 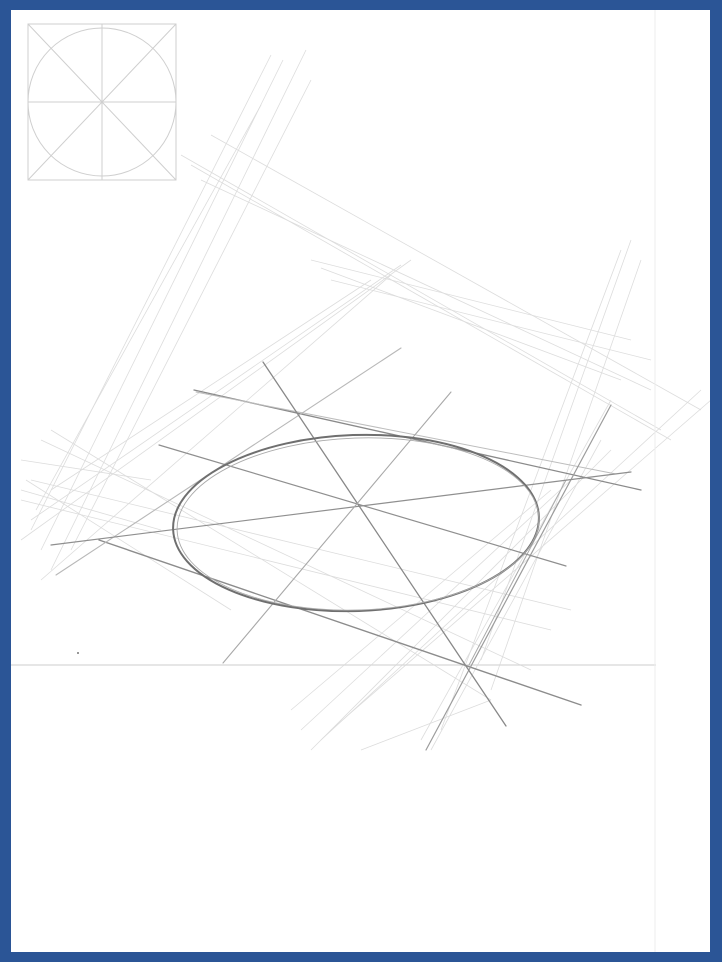 I want to click on axis-depth, so click(x=362, y=505).